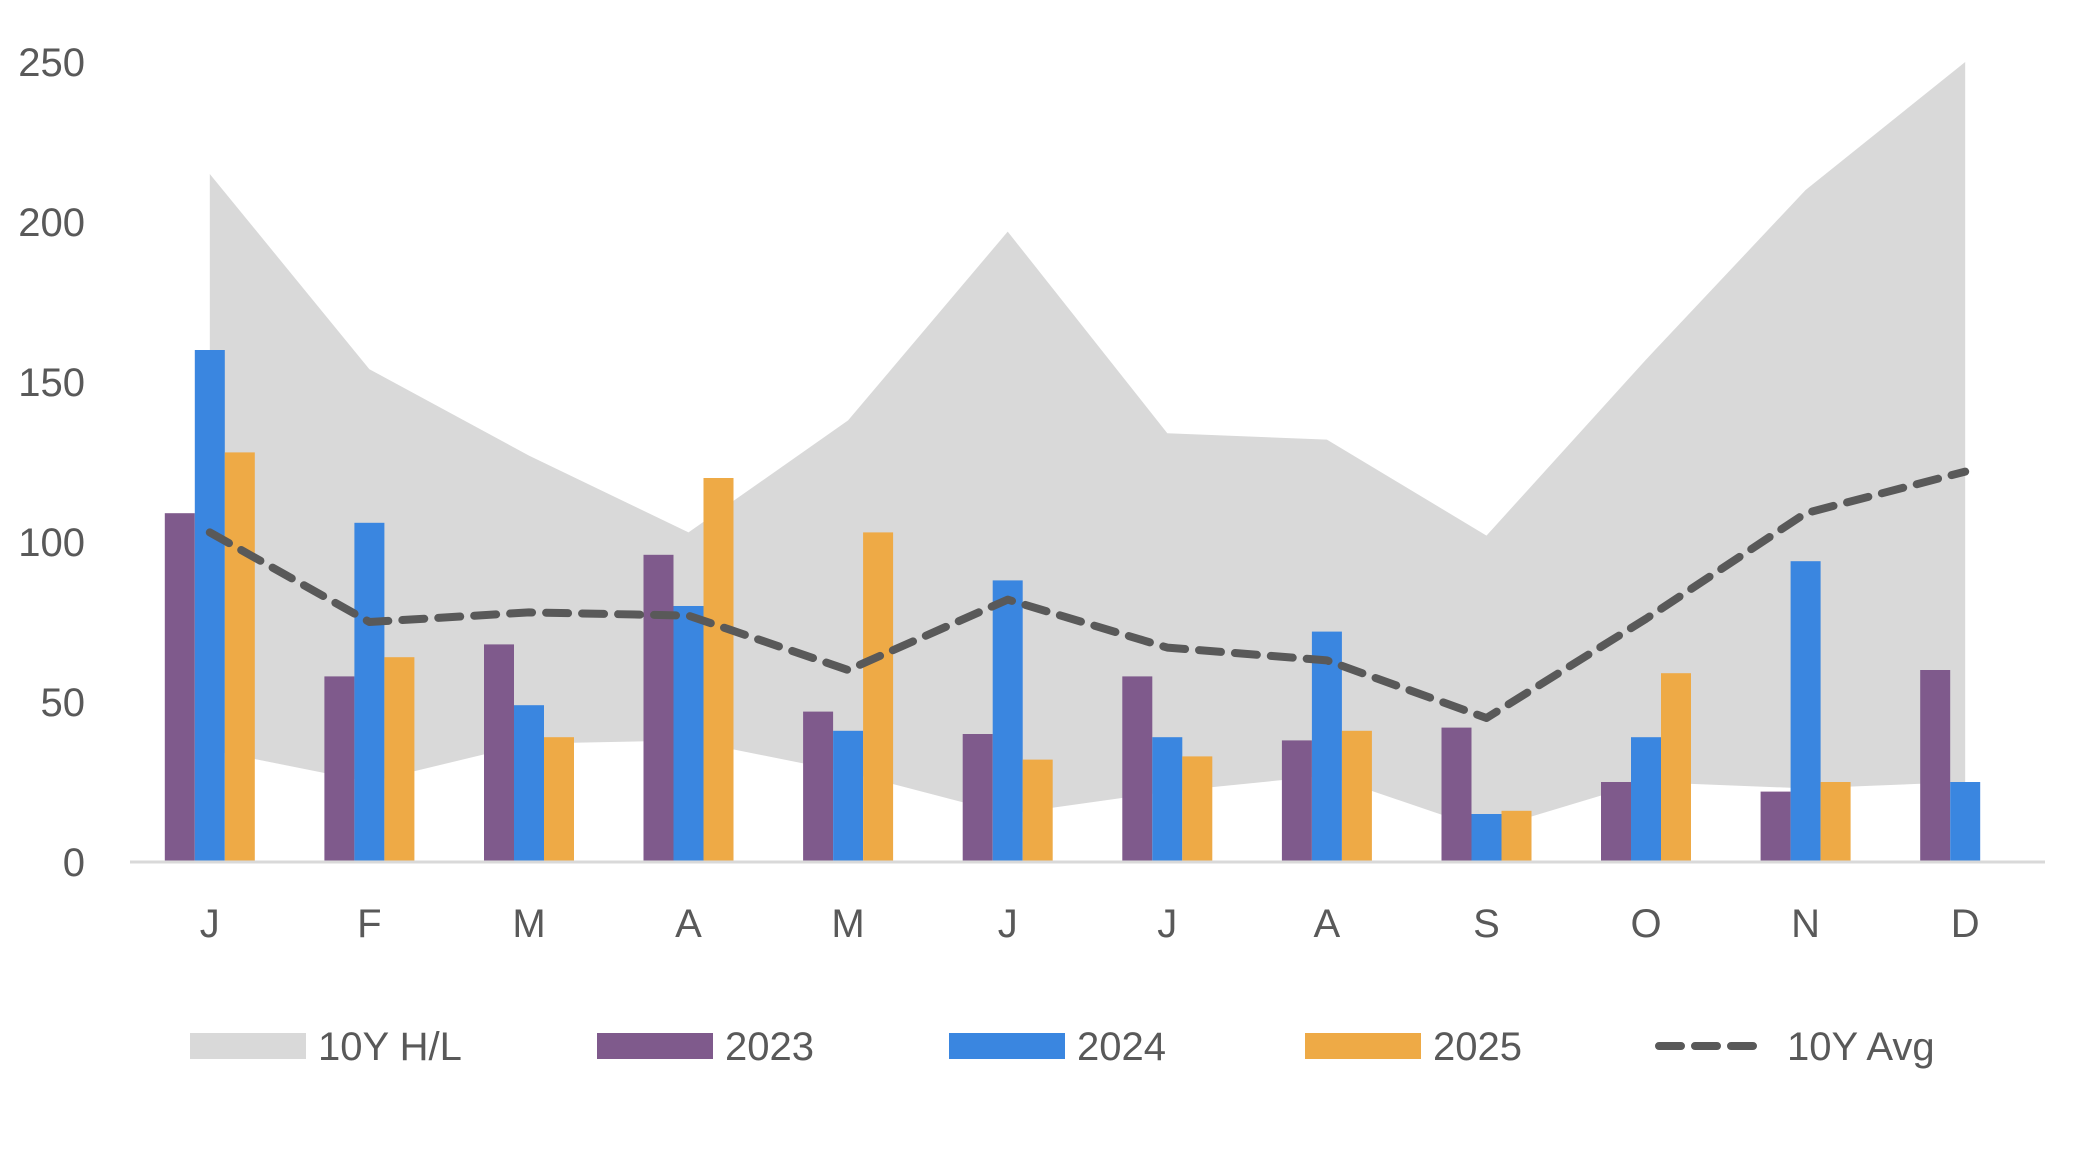 The width and height of the screenshot is (2079, 1169). I want to click on x-tick-label: O, so click(1645, 924).